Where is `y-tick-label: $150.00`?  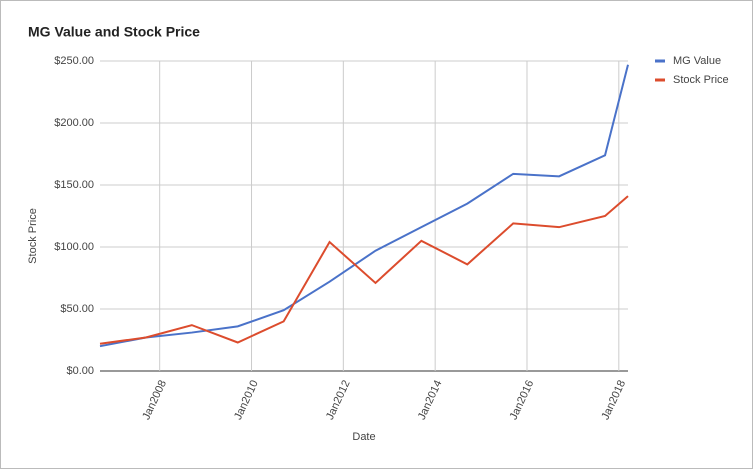
y-tick-label: $150.00 is located at coordinates (74, 185).